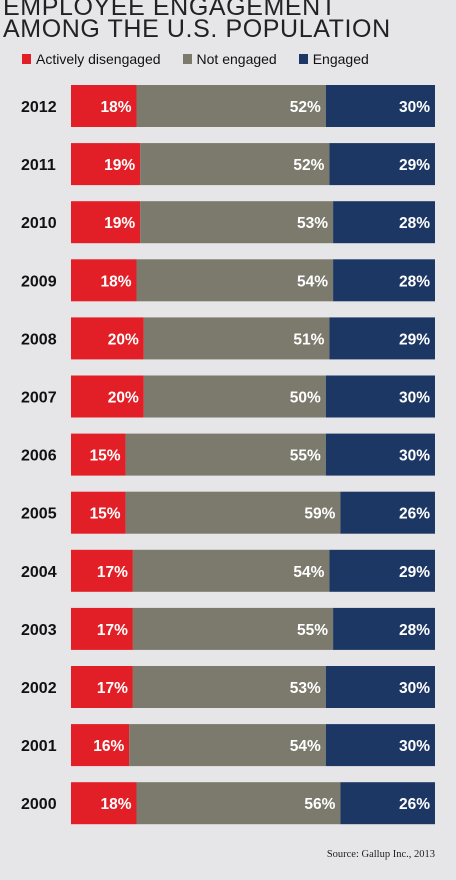  I want to click on year-label: 2009, so click(39, 281).